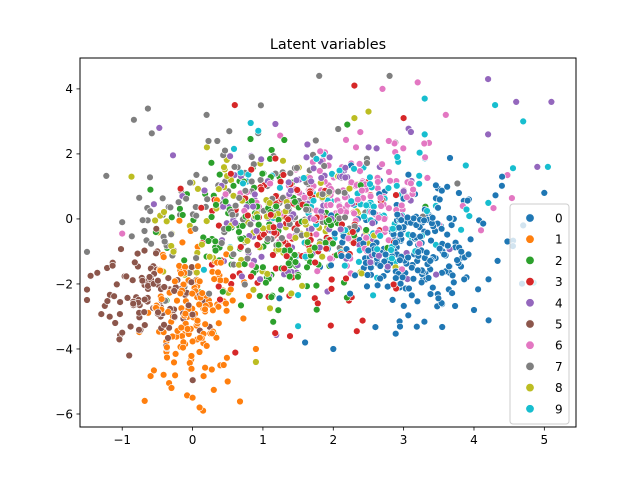 The image size is (640, 484). Describe the element at coordinates (559, 219) in the screenshot. I see `legend-label: 0` at that location.